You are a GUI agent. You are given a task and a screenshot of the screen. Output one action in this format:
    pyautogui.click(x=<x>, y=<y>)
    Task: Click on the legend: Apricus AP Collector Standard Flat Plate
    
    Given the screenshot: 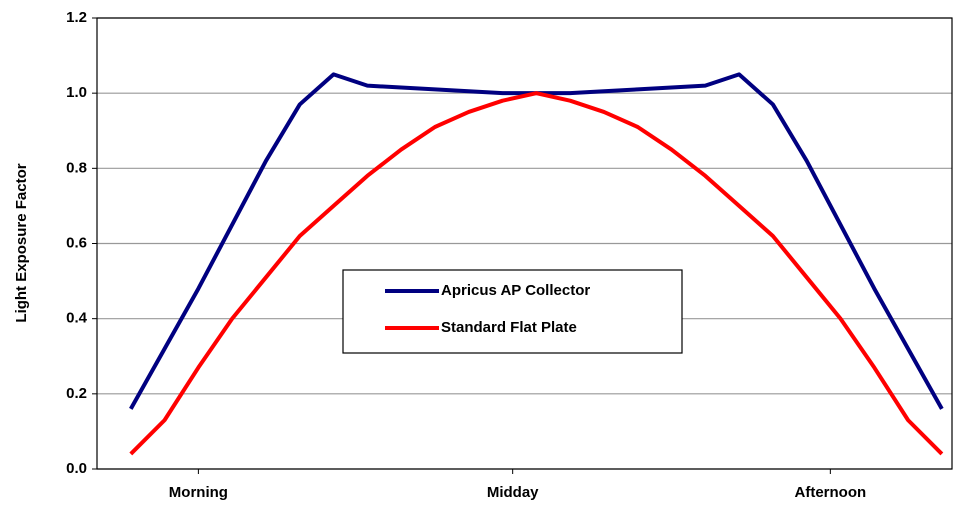 What is the action you would take?
    pyautogui.click(x=512, y=311)
    